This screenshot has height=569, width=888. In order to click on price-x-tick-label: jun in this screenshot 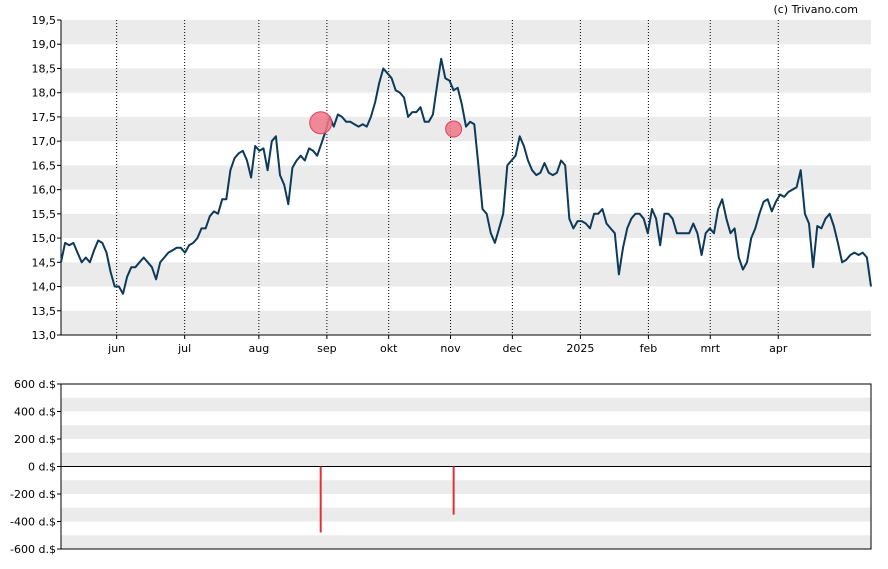, I will do `click(116, 348)`.